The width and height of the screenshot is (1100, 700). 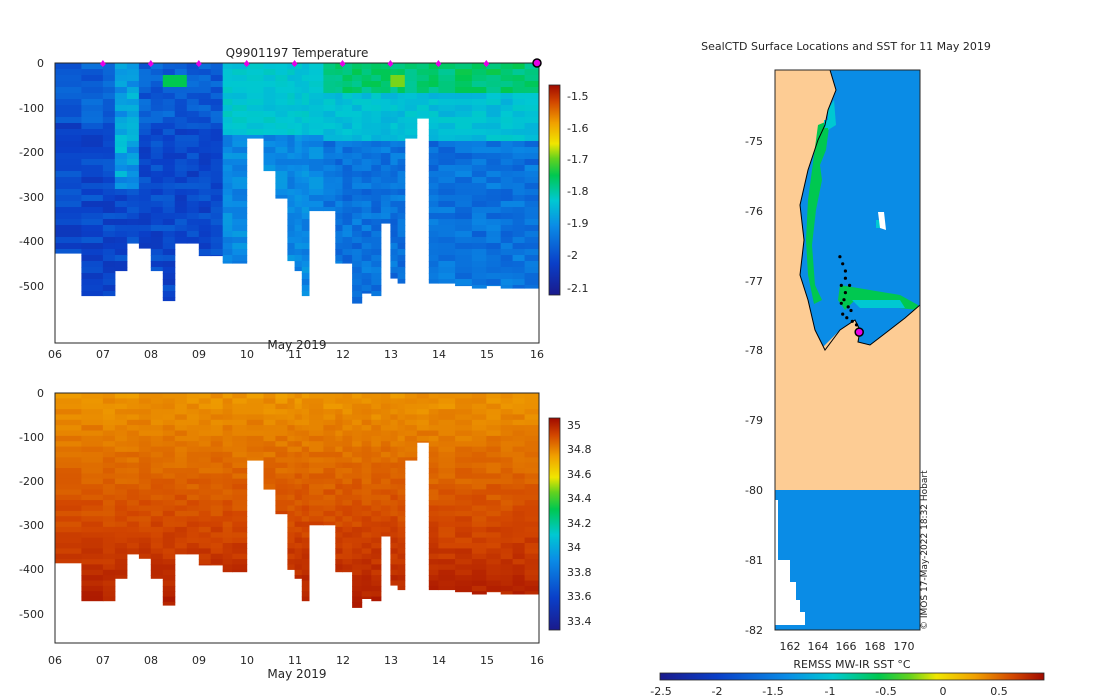 I want to click on sst-small-patch, so click(x=826, y=124).